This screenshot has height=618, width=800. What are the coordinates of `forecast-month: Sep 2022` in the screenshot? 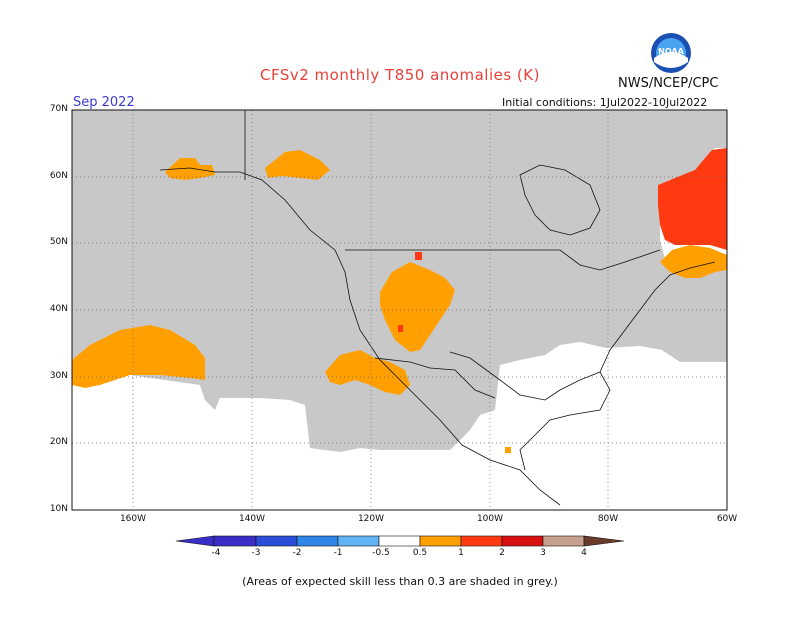 It's located at (104, 102).